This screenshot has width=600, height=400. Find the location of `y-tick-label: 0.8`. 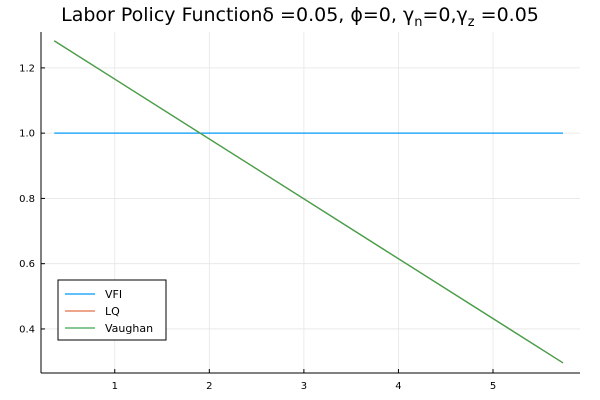

y-tick-label: 0.8 is located at coordinates (27, 199).